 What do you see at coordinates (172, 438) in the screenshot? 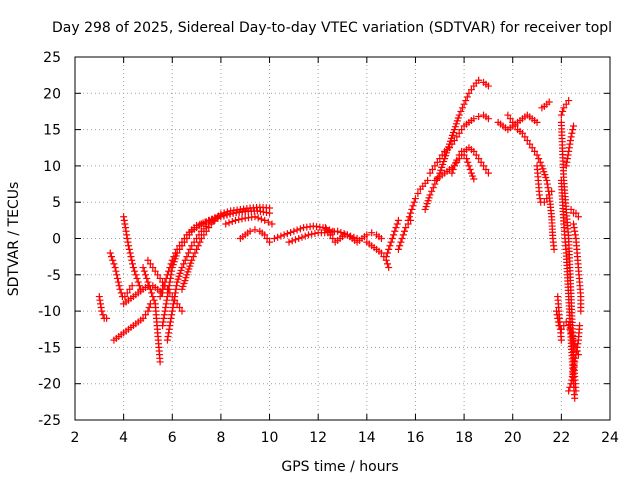
I see `x-tick-label: 6` at bounding box center [172, 438].